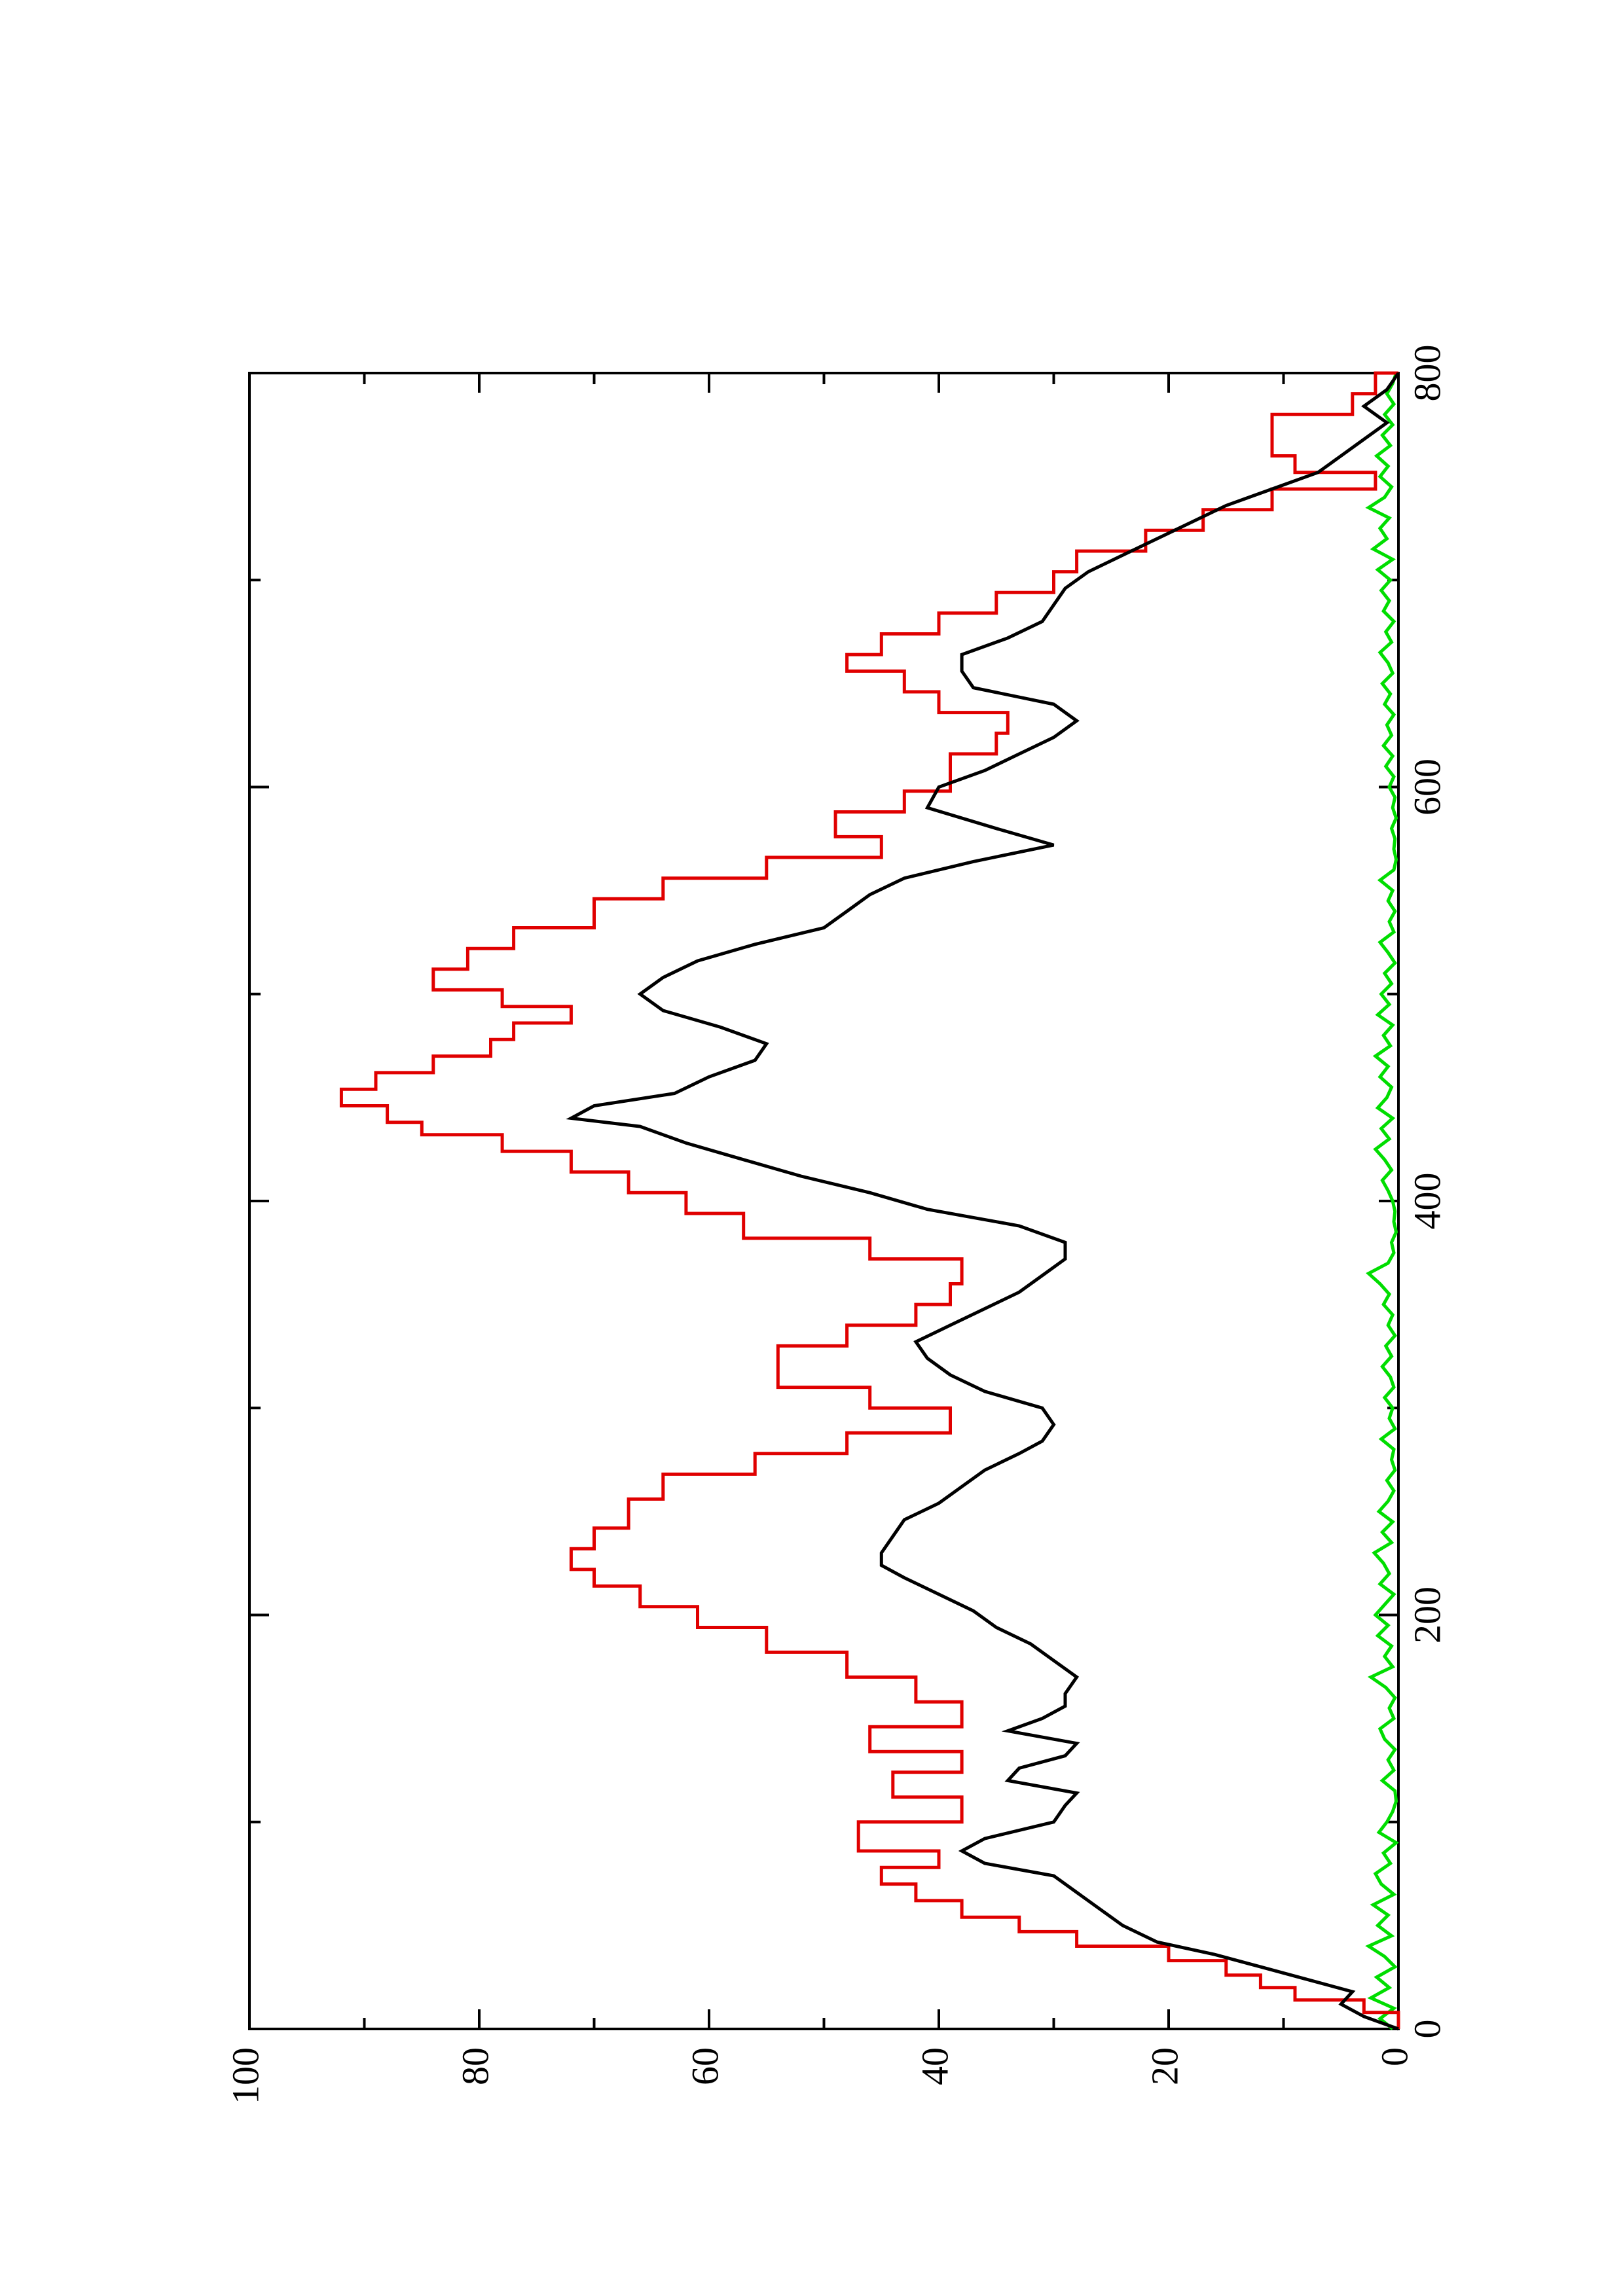  What do you see at coordinates (1394, 2056) in the screenshot?
I see `y-tick-label: 0` at bounding box center [1394, 2056].